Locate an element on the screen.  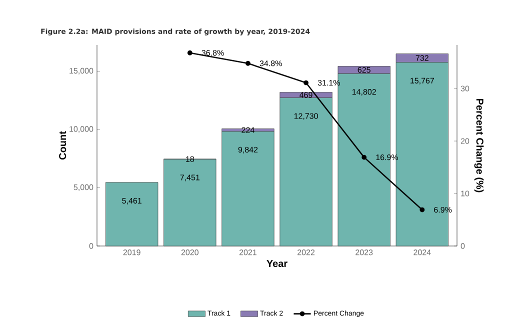
y-tick-label: 0 is located at coordinates (91, 246).